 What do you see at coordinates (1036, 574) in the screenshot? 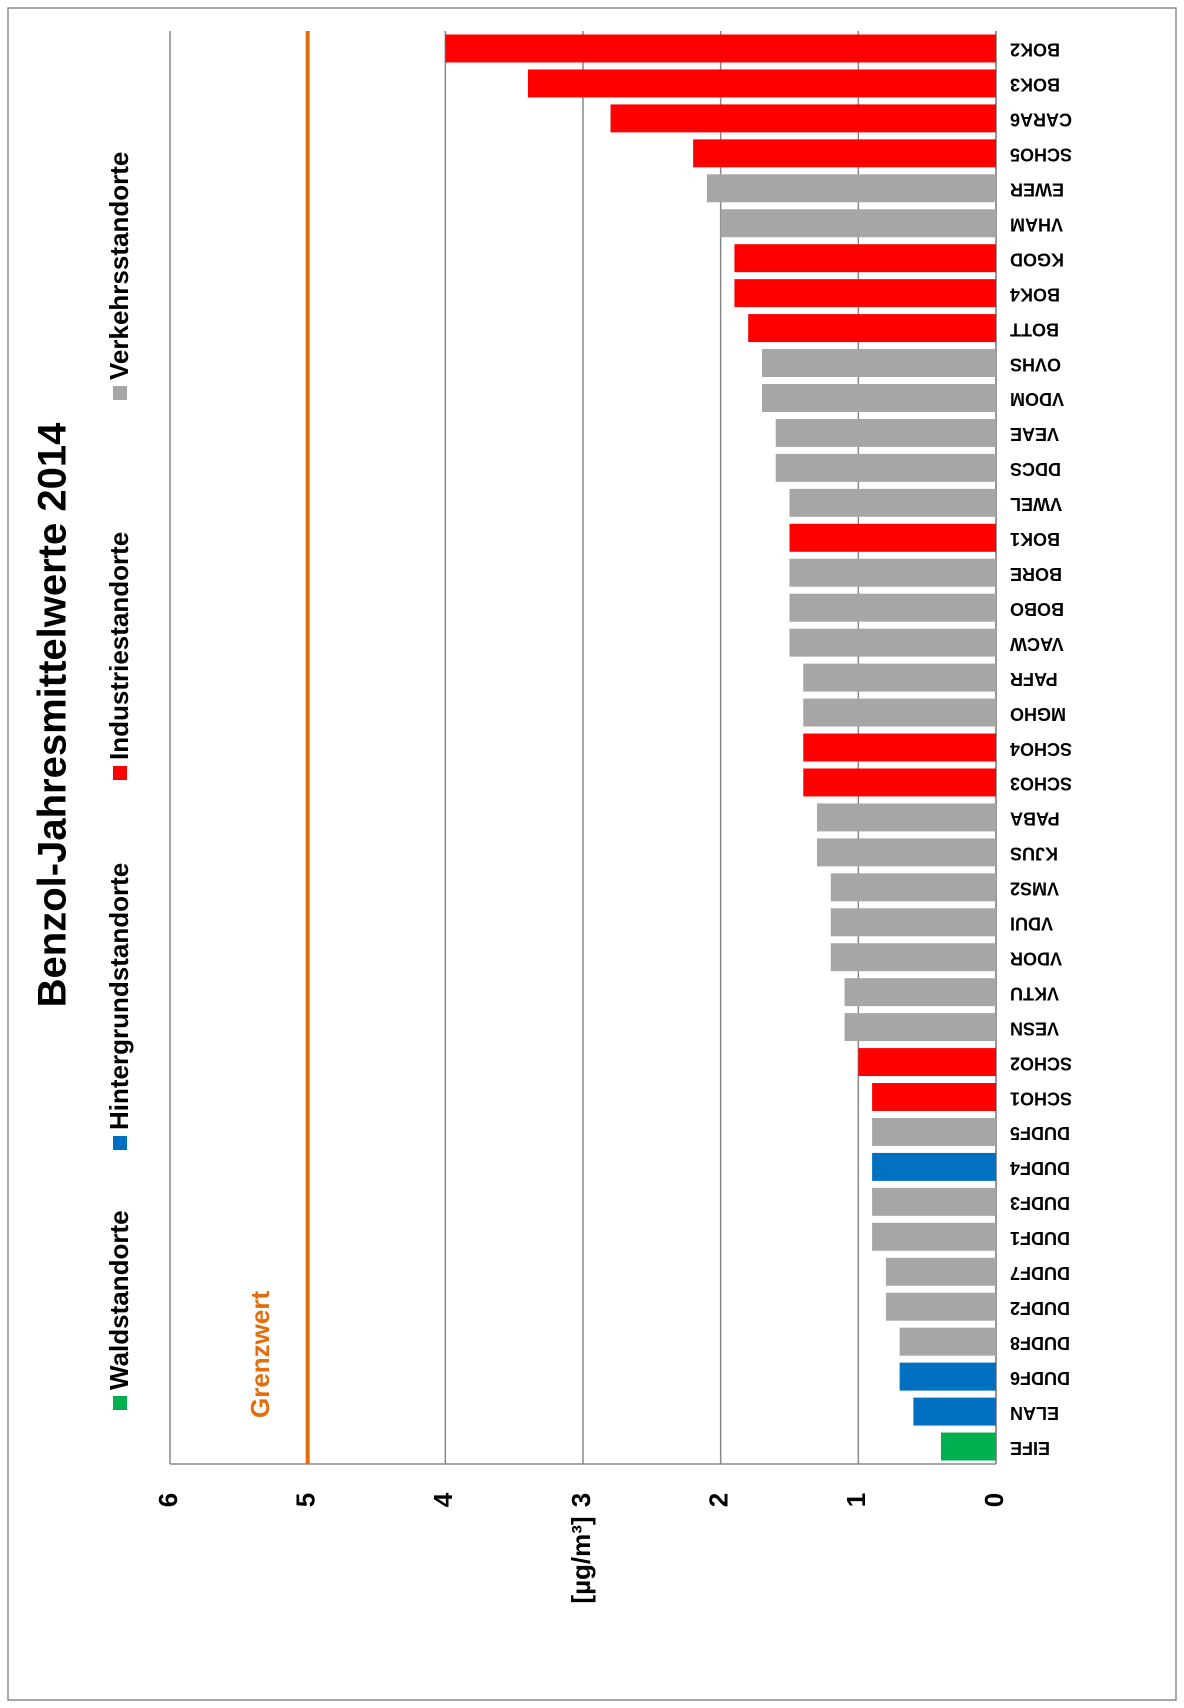
I see `x-tick-label: BORE` at bounding box center [1036, 574].